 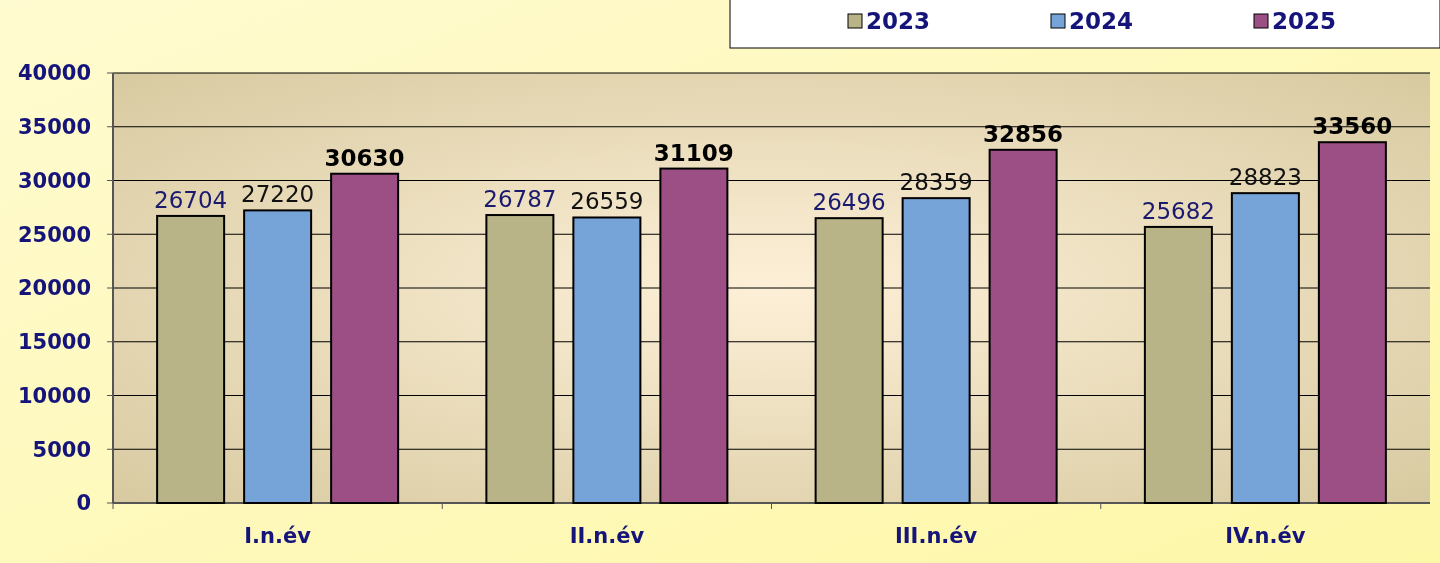 What do you see at coordinates (54, 73) in the screenshot?
I see `y-tick-label: 40000` at bounding box center [54, 73].